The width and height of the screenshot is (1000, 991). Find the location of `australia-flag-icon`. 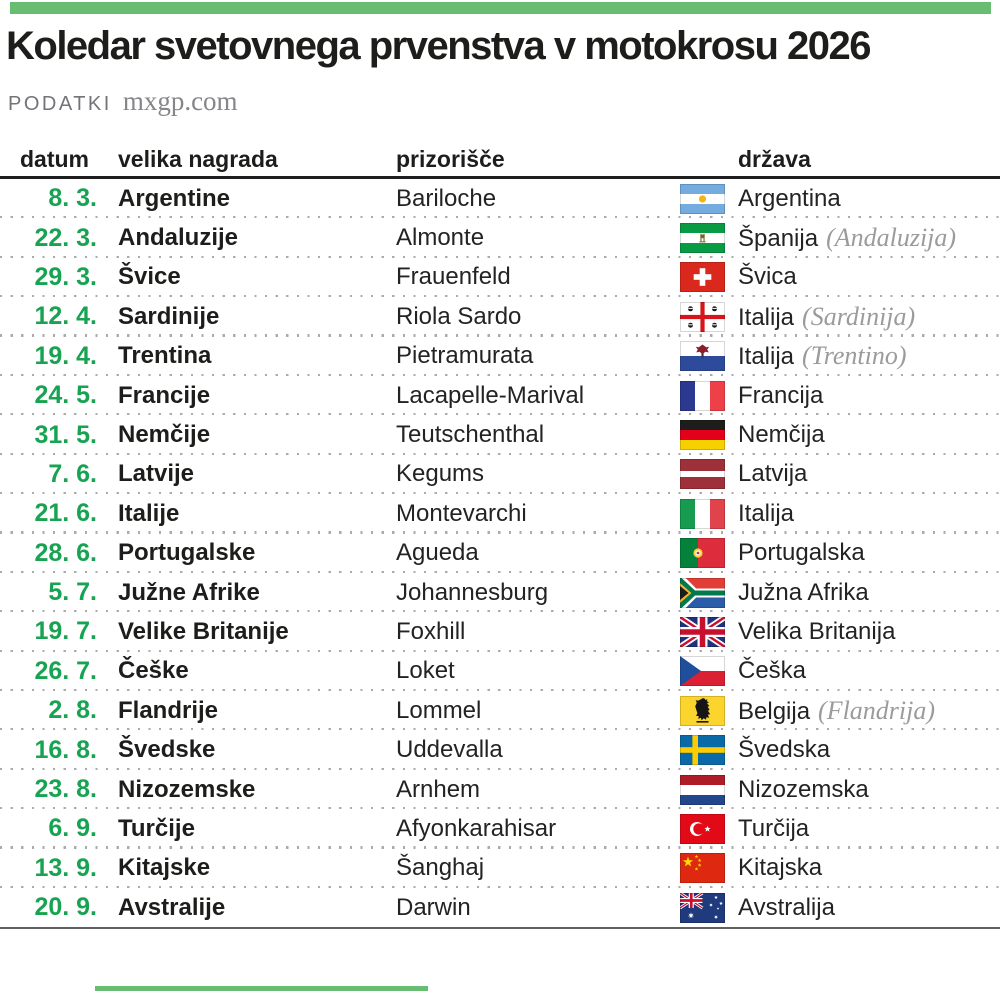

australia-flag-icon is located at coordinates (702, 907).